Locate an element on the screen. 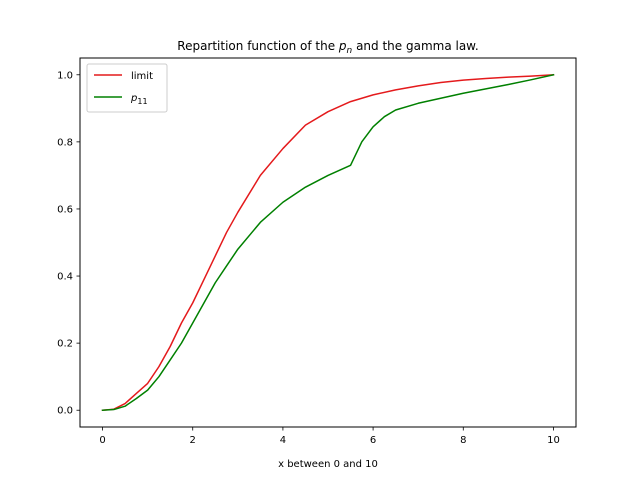 The width and height of the screenshot is (640, 480). legend-box is located at coordinates (127, 88).